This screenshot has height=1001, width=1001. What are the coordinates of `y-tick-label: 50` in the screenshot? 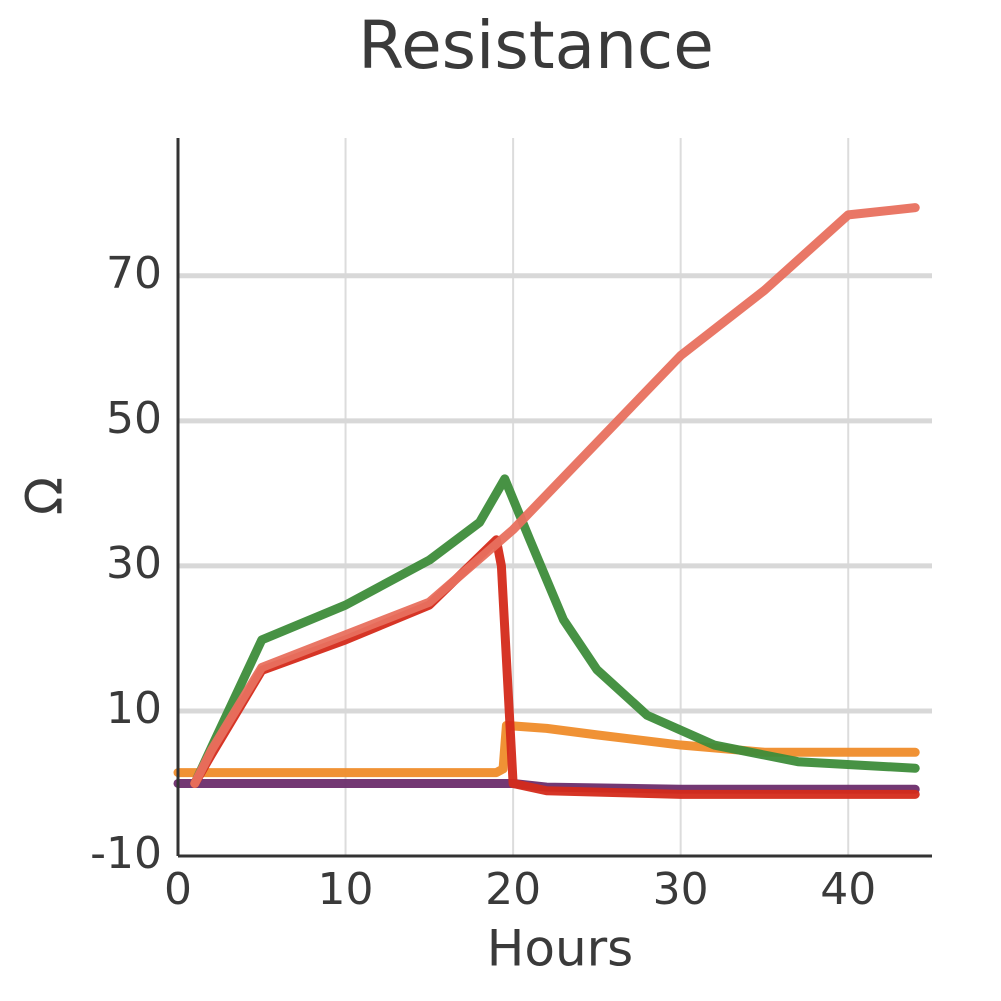 It's located at (134, 418).